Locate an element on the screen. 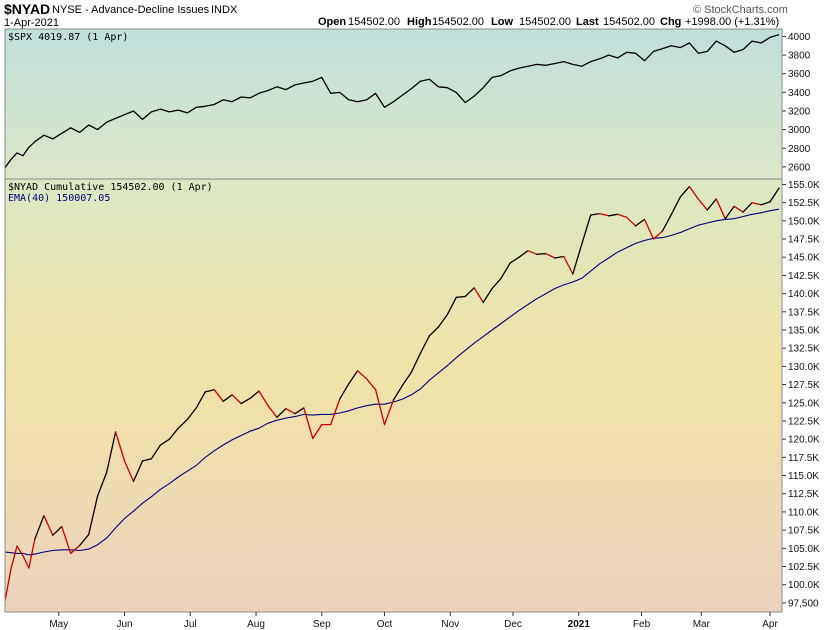  nyad-y-tick-label: 97,500 is located at coordinates (803, 603).